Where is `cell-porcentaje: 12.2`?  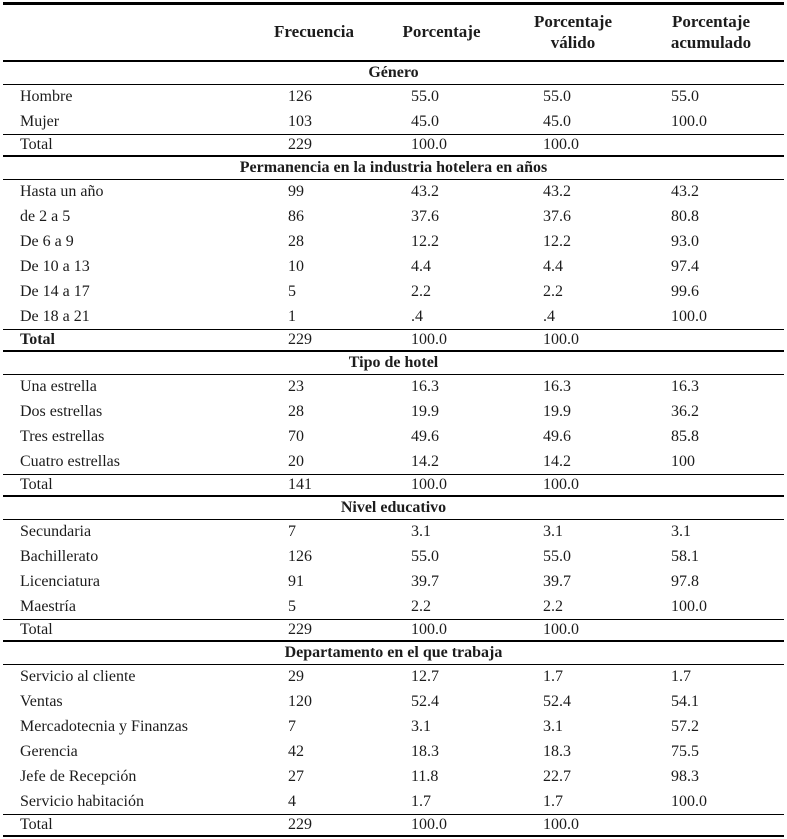
cell-porcentaje: 12.2 is located at coordinates (425, 241).